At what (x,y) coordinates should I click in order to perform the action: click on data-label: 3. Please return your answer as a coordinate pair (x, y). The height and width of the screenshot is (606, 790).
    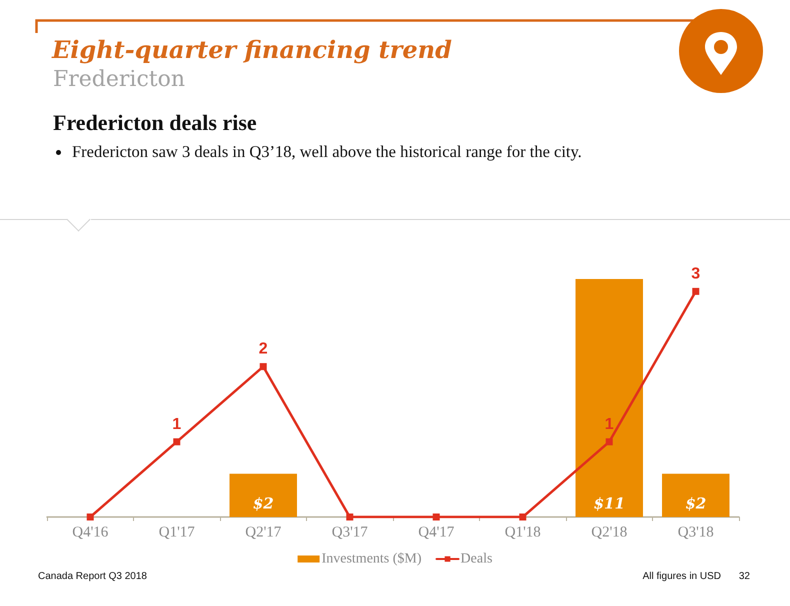
    Looking at the image, I should click on (695, 273).